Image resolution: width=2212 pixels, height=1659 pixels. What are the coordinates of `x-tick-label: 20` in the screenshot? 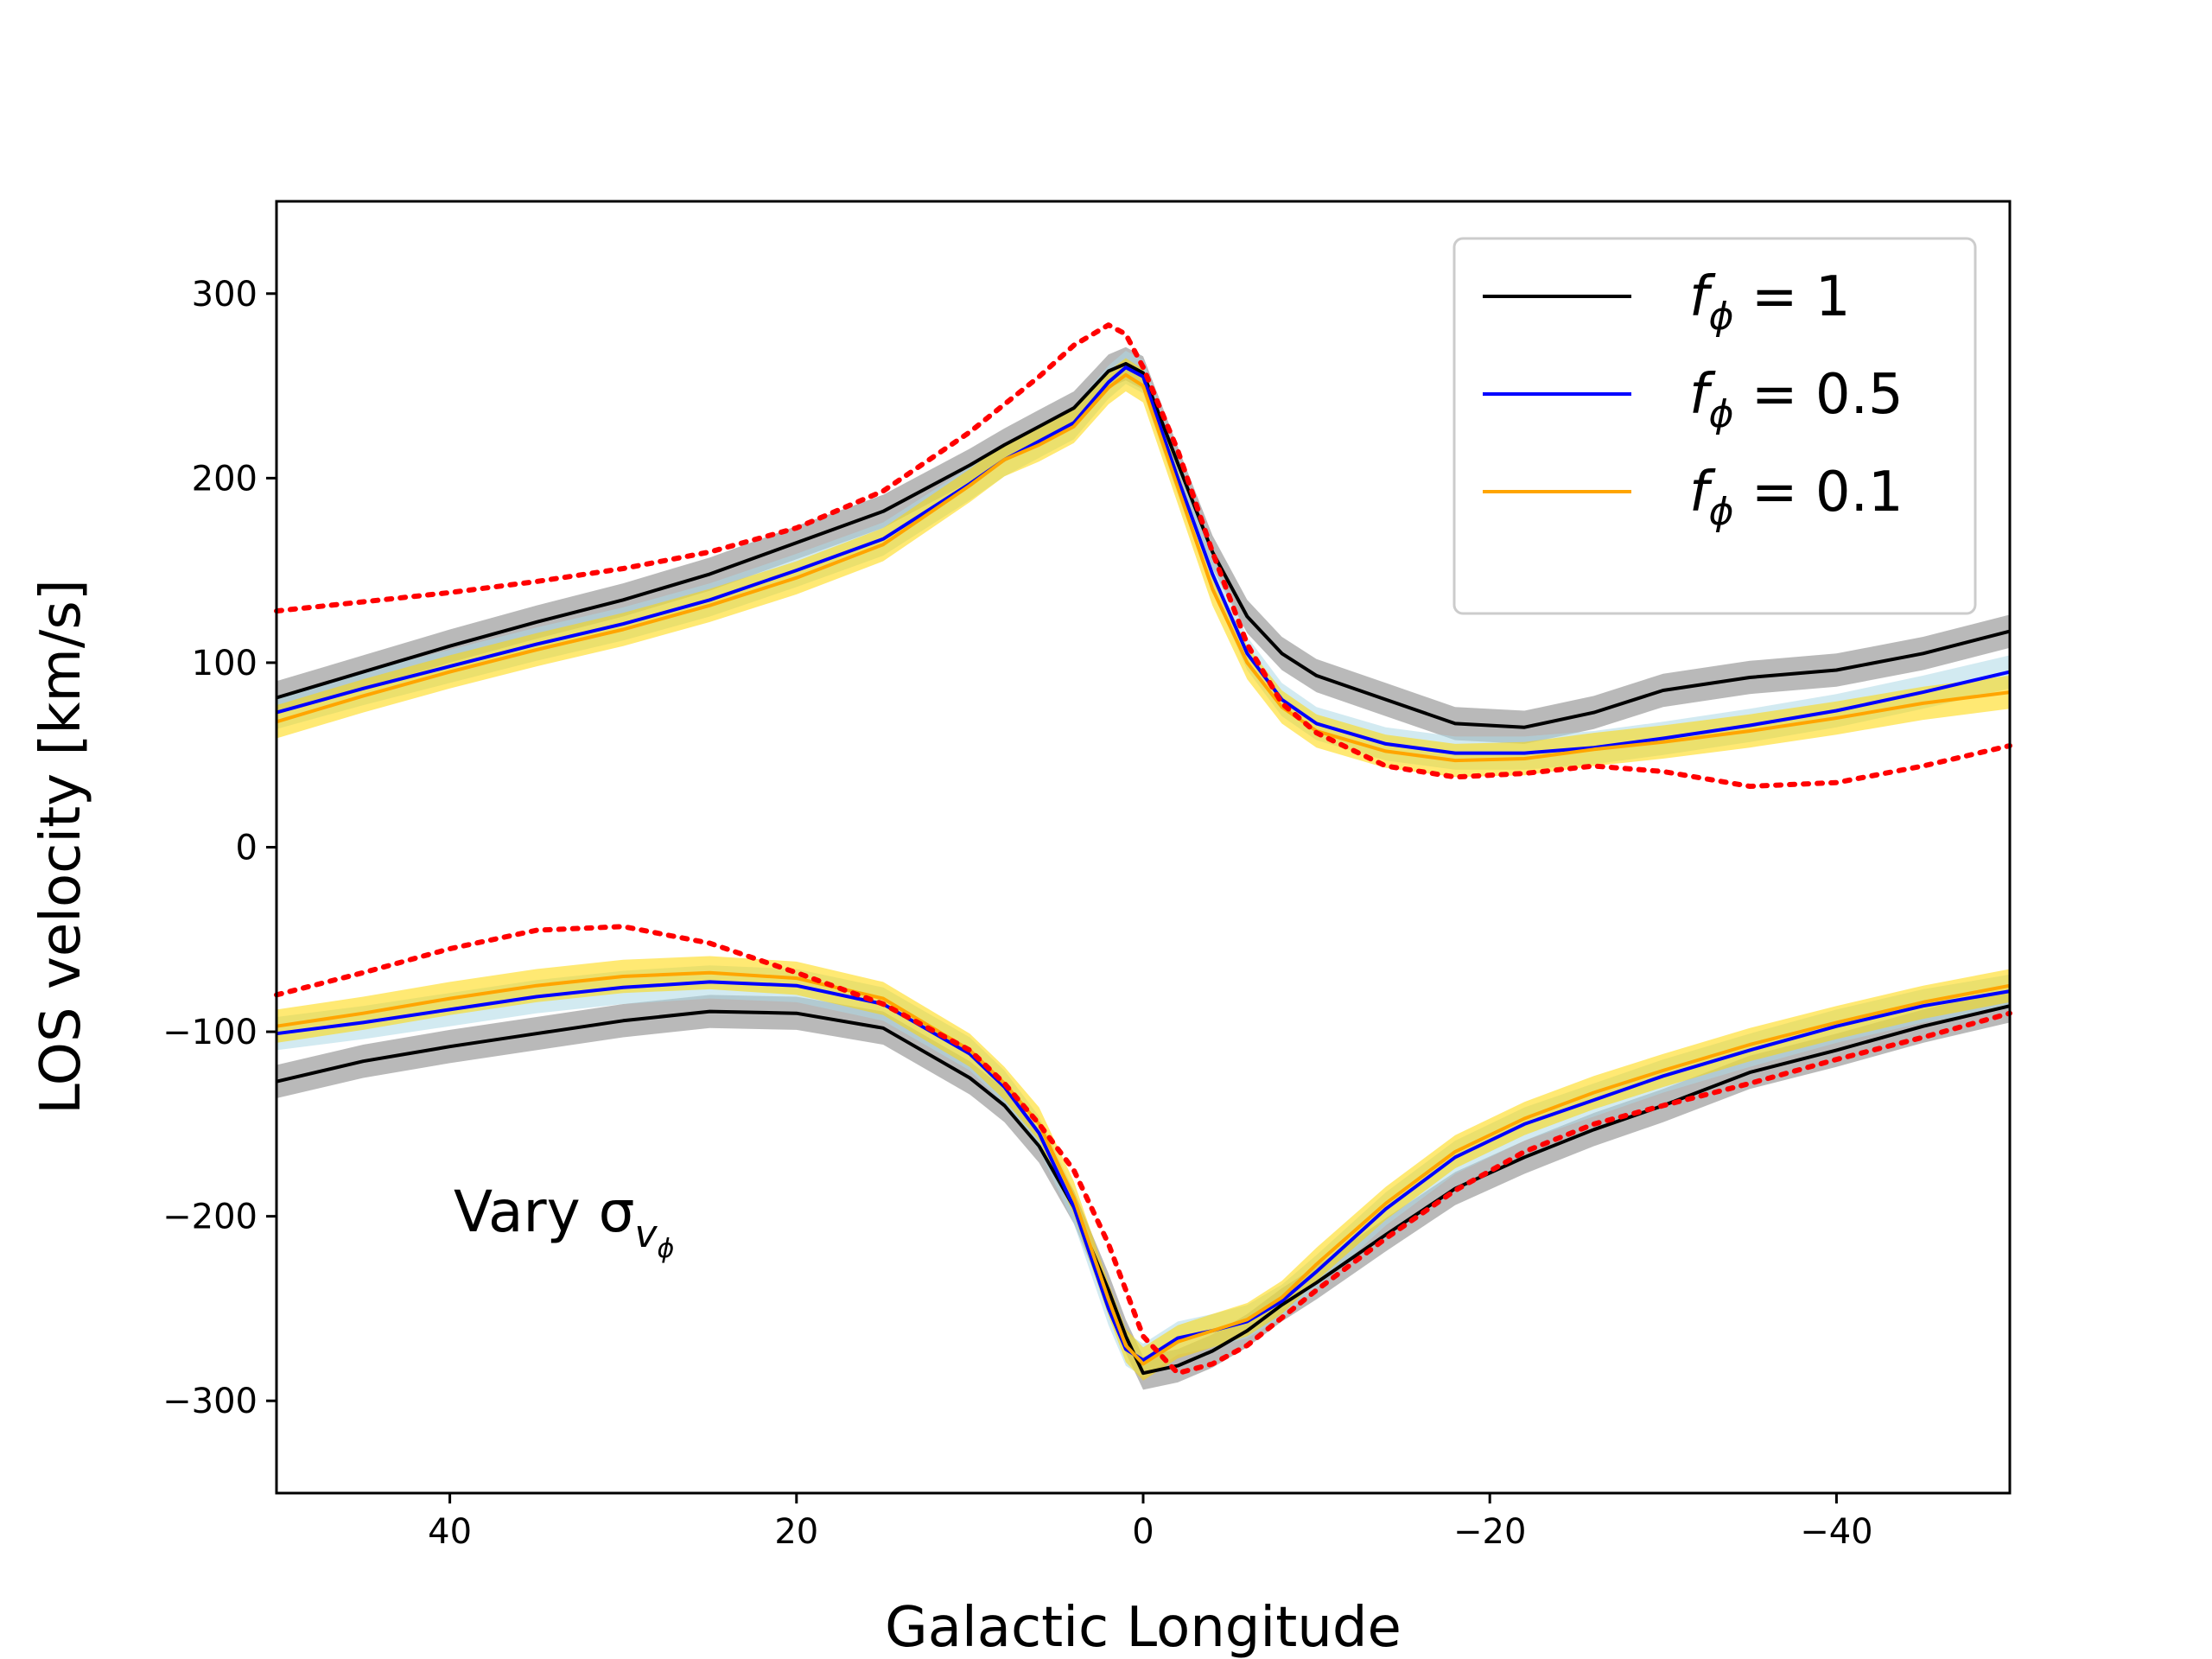 It's located at (796, 1532).